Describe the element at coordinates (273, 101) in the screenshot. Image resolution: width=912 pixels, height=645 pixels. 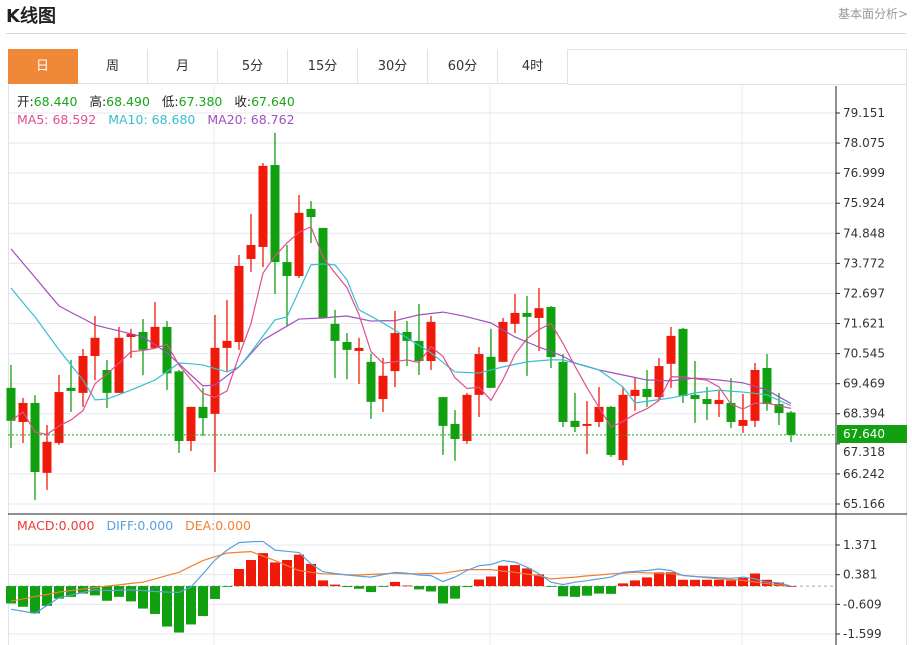
I see `close-value: 67.640` at that location.